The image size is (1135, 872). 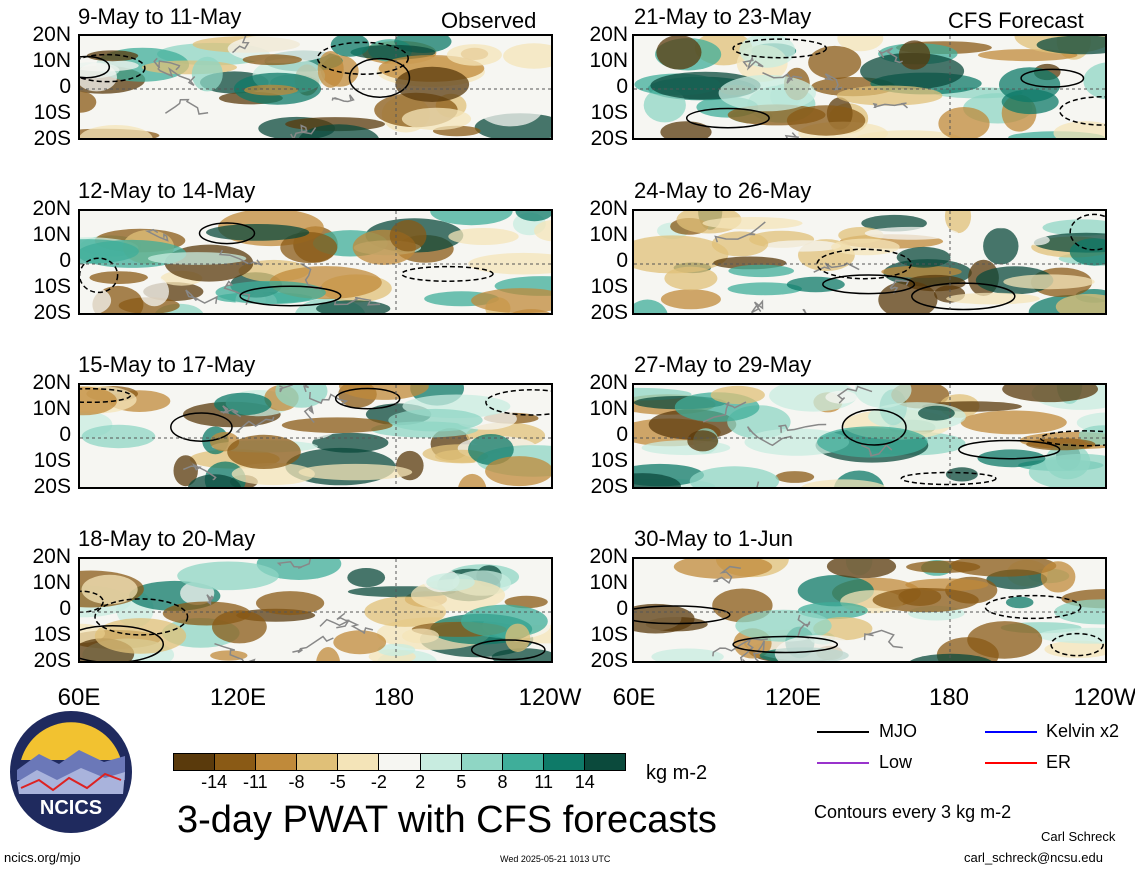 I want to click on colorbar-tick: 8, so click(x=502, y=782).